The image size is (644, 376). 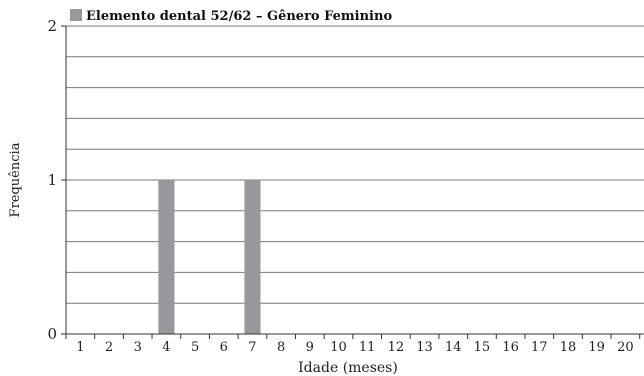 What do you see at coordinates (224, 347) in the screenshot?
I see `x-tick-label: 6` at bounding box center [224, 347].